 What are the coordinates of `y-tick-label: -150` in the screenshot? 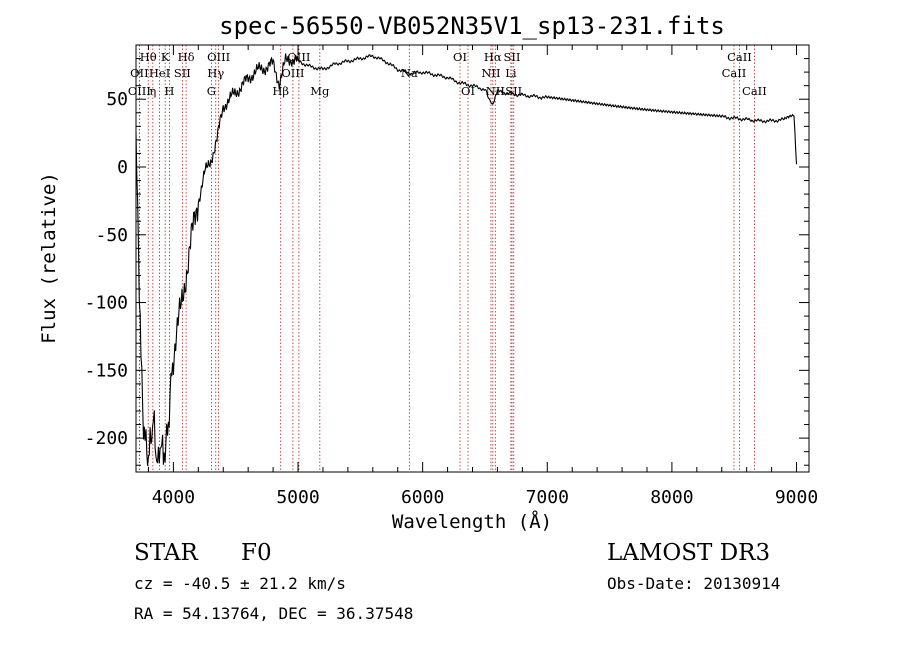 It's located at (106, 370).